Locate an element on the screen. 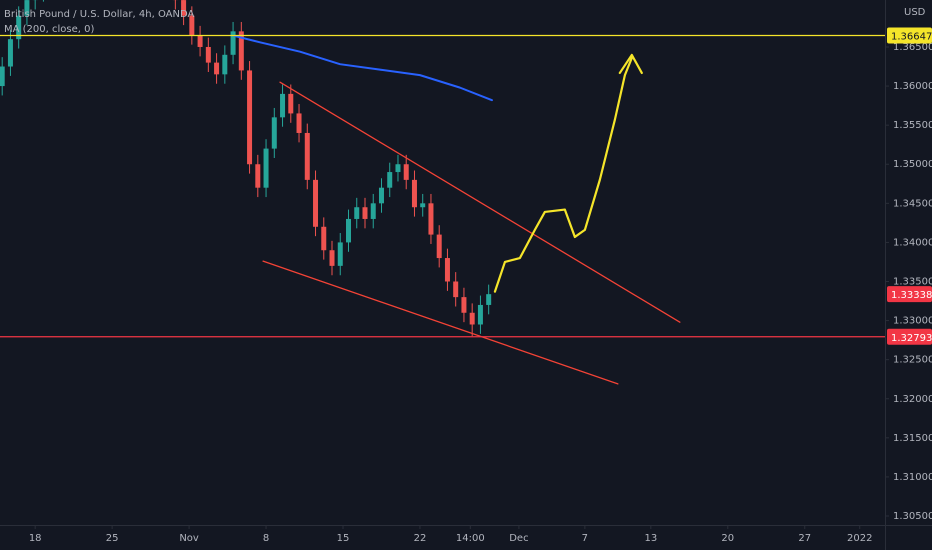 The width and height of the screenshot is (932, 550). y-tick-label: 1.35500 is located at coordinates (912, 125).